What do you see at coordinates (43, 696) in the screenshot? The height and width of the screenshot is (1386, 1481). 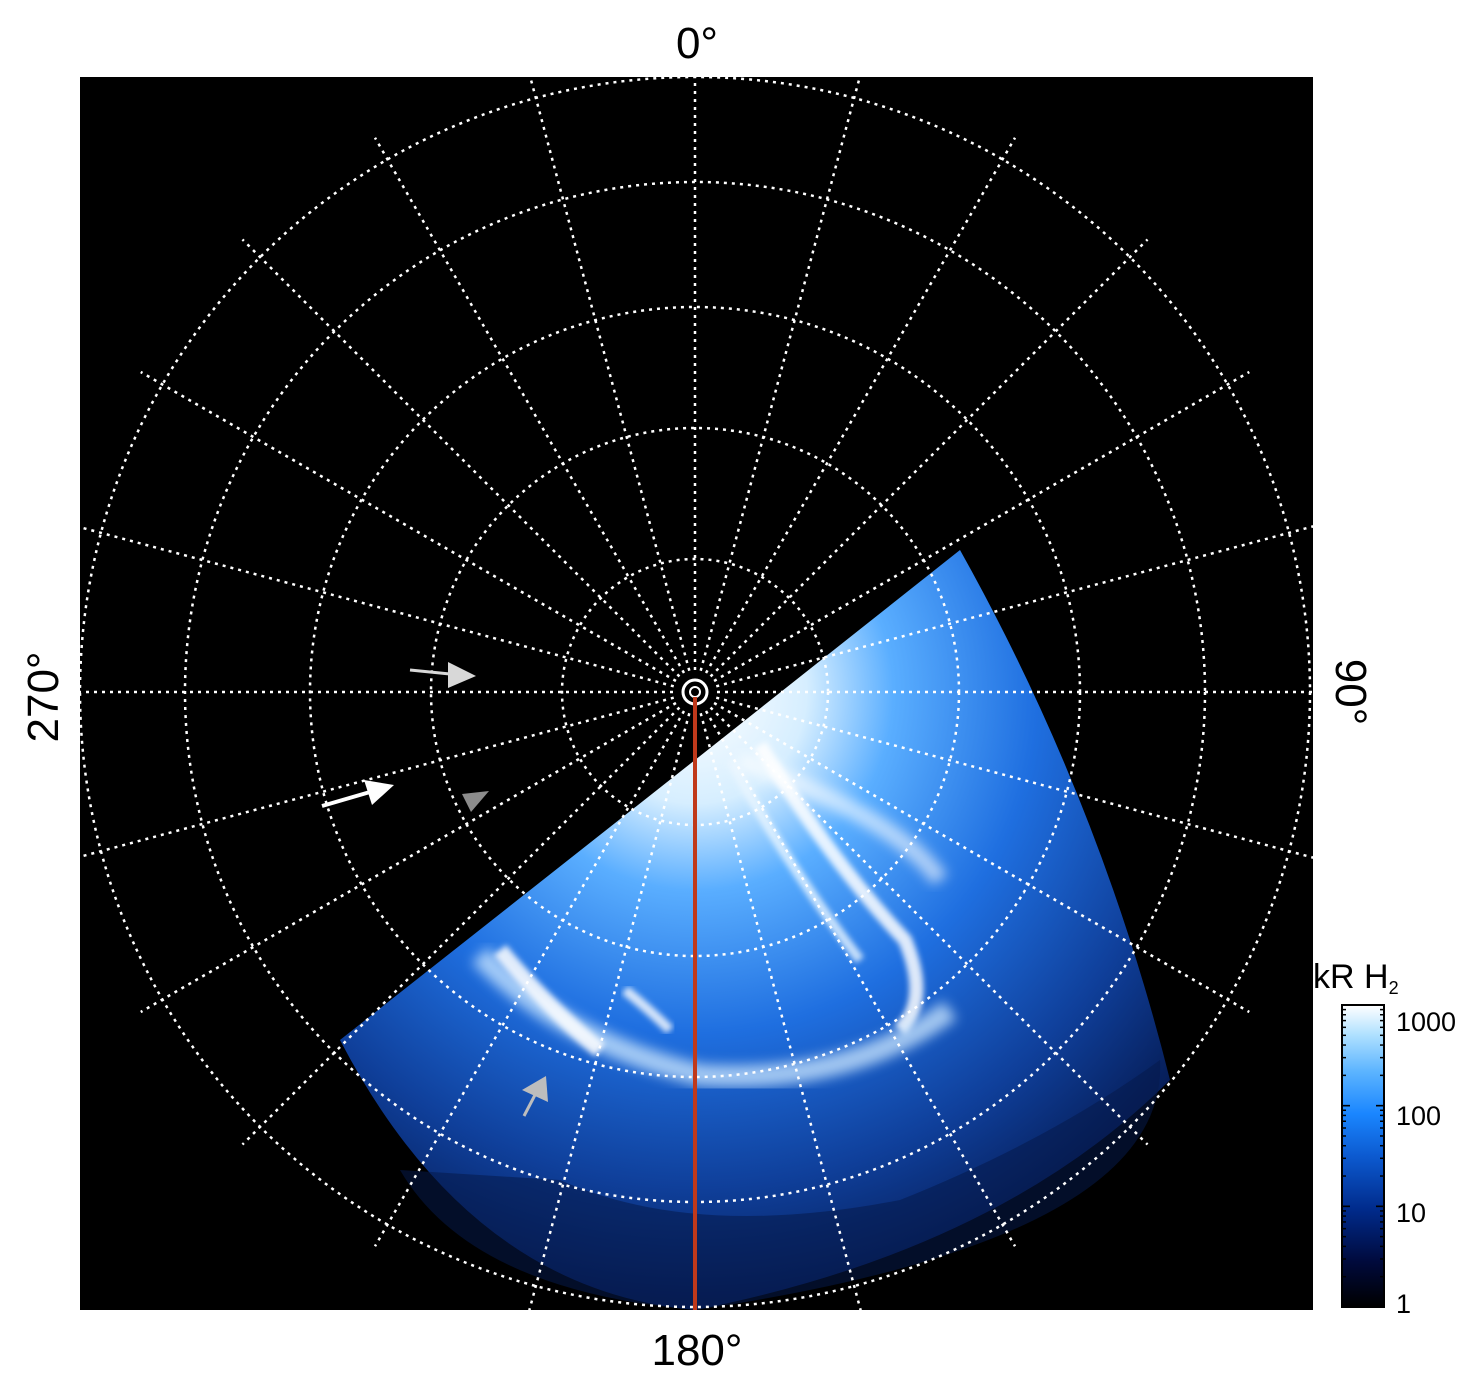 I see `label-left: 270°` at bounding box center [43, 696].